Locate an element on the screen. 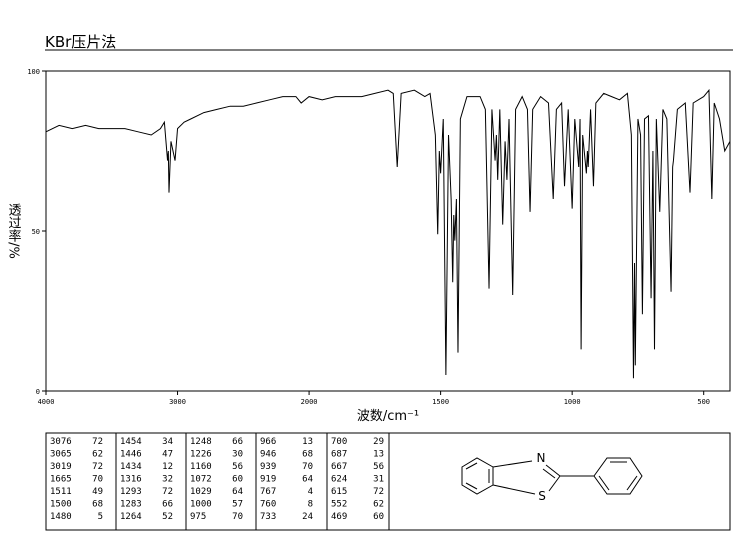 This screenshot has height=543, width=737. peak-wavenumber: 3076 is located at coordinates (61, 442).